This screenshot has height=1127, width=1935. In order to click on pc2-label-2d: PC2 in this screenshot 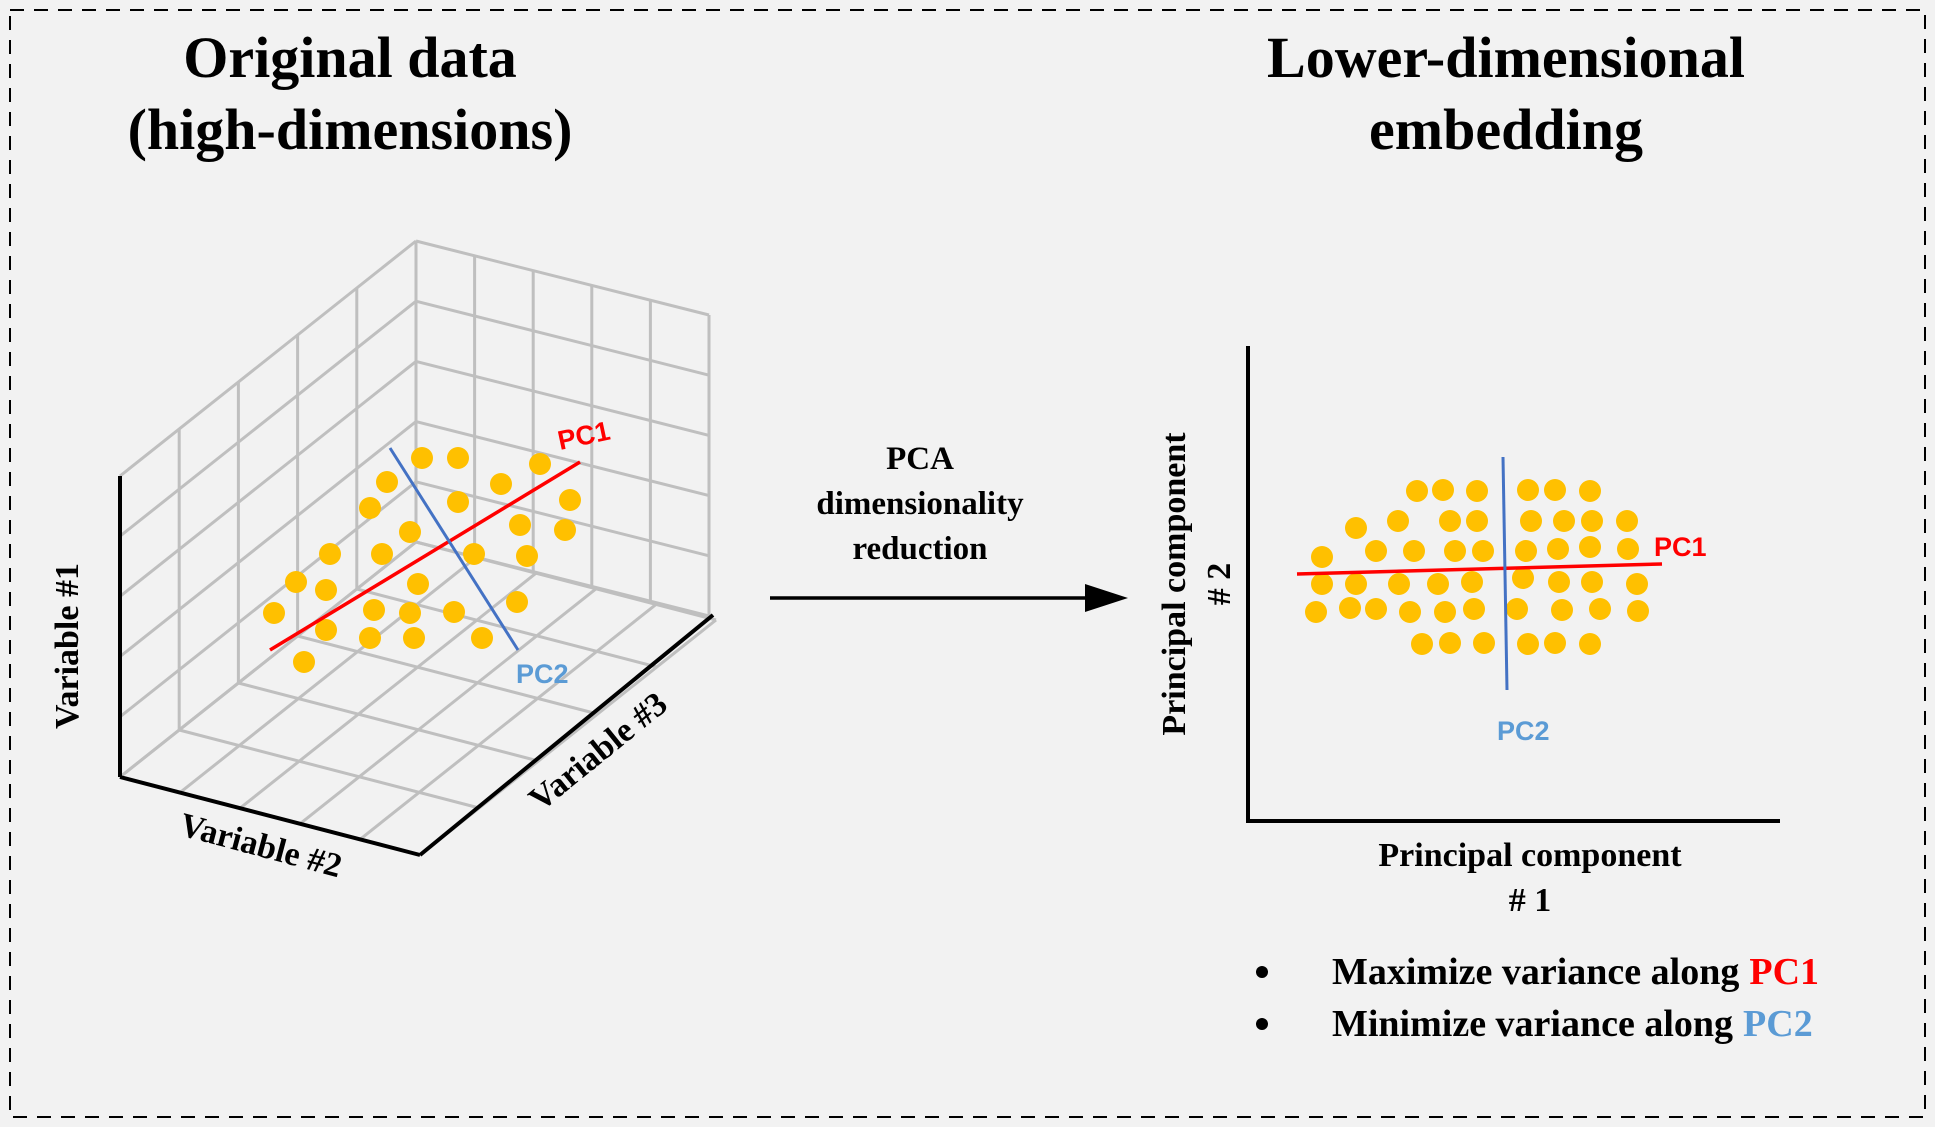, I will do `click(1523, 731)`.